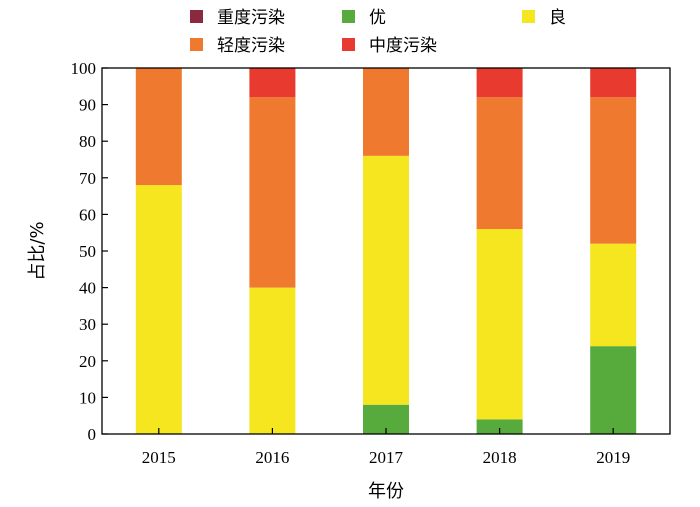 The height and width of the screenshot is (507, 700). I want to click on y-tick-label: 50, so click(87, 251).